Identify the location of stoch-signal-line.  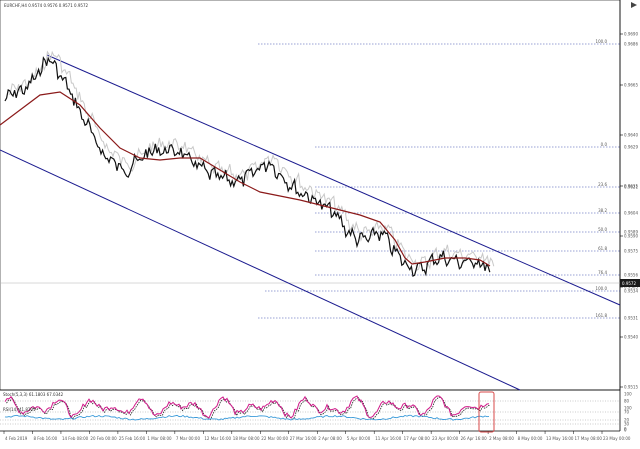
(248, 408).